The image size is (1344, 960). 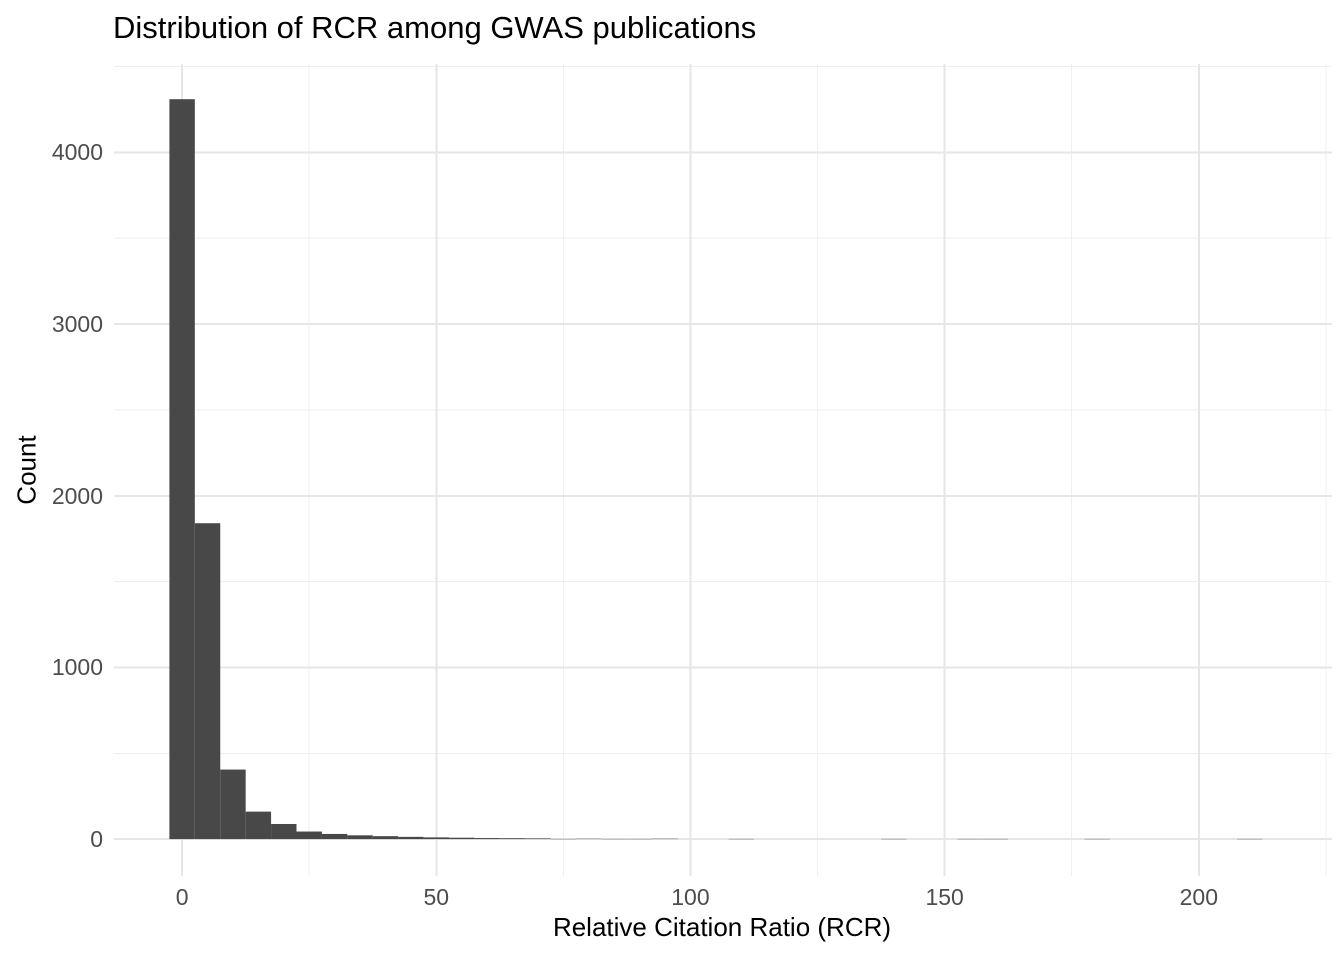 I want to click on x-tick-label: 200, so click(x=1198, y=897).